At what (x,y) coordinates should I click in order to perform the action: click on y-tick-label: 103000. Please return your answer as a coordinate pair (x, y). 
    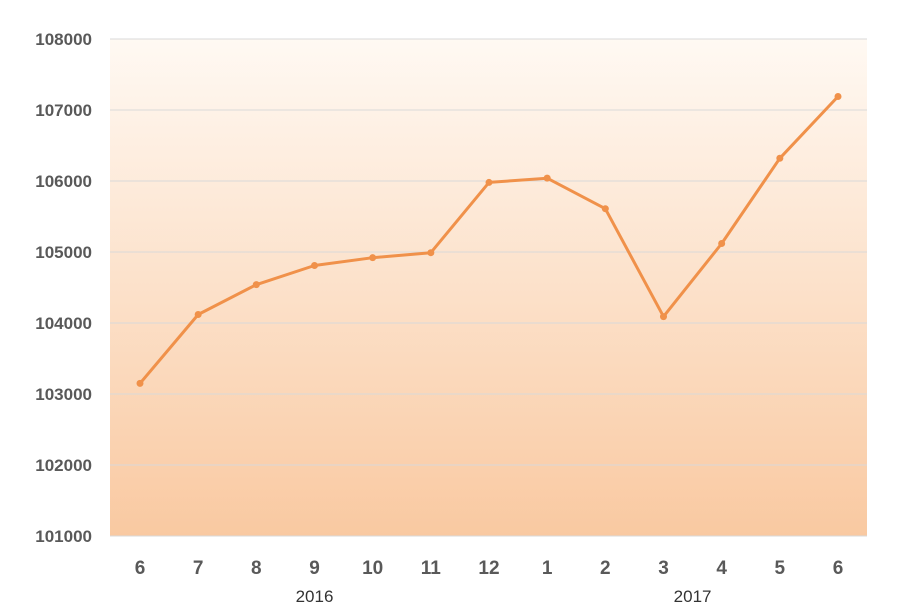
    Looking at the image, I should click on (63, 394).